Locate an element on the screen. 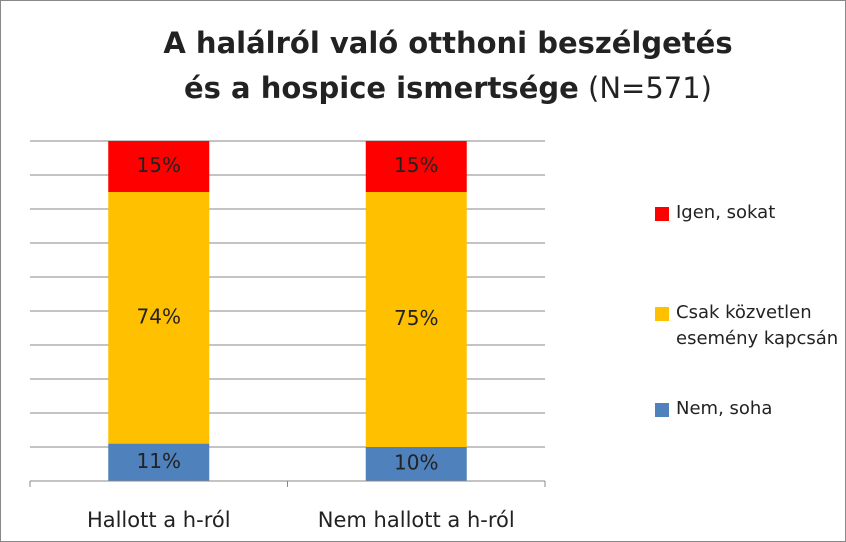 This screenshot has height=542, width=846. data-label: 10% is located at coordinates (416, 463).